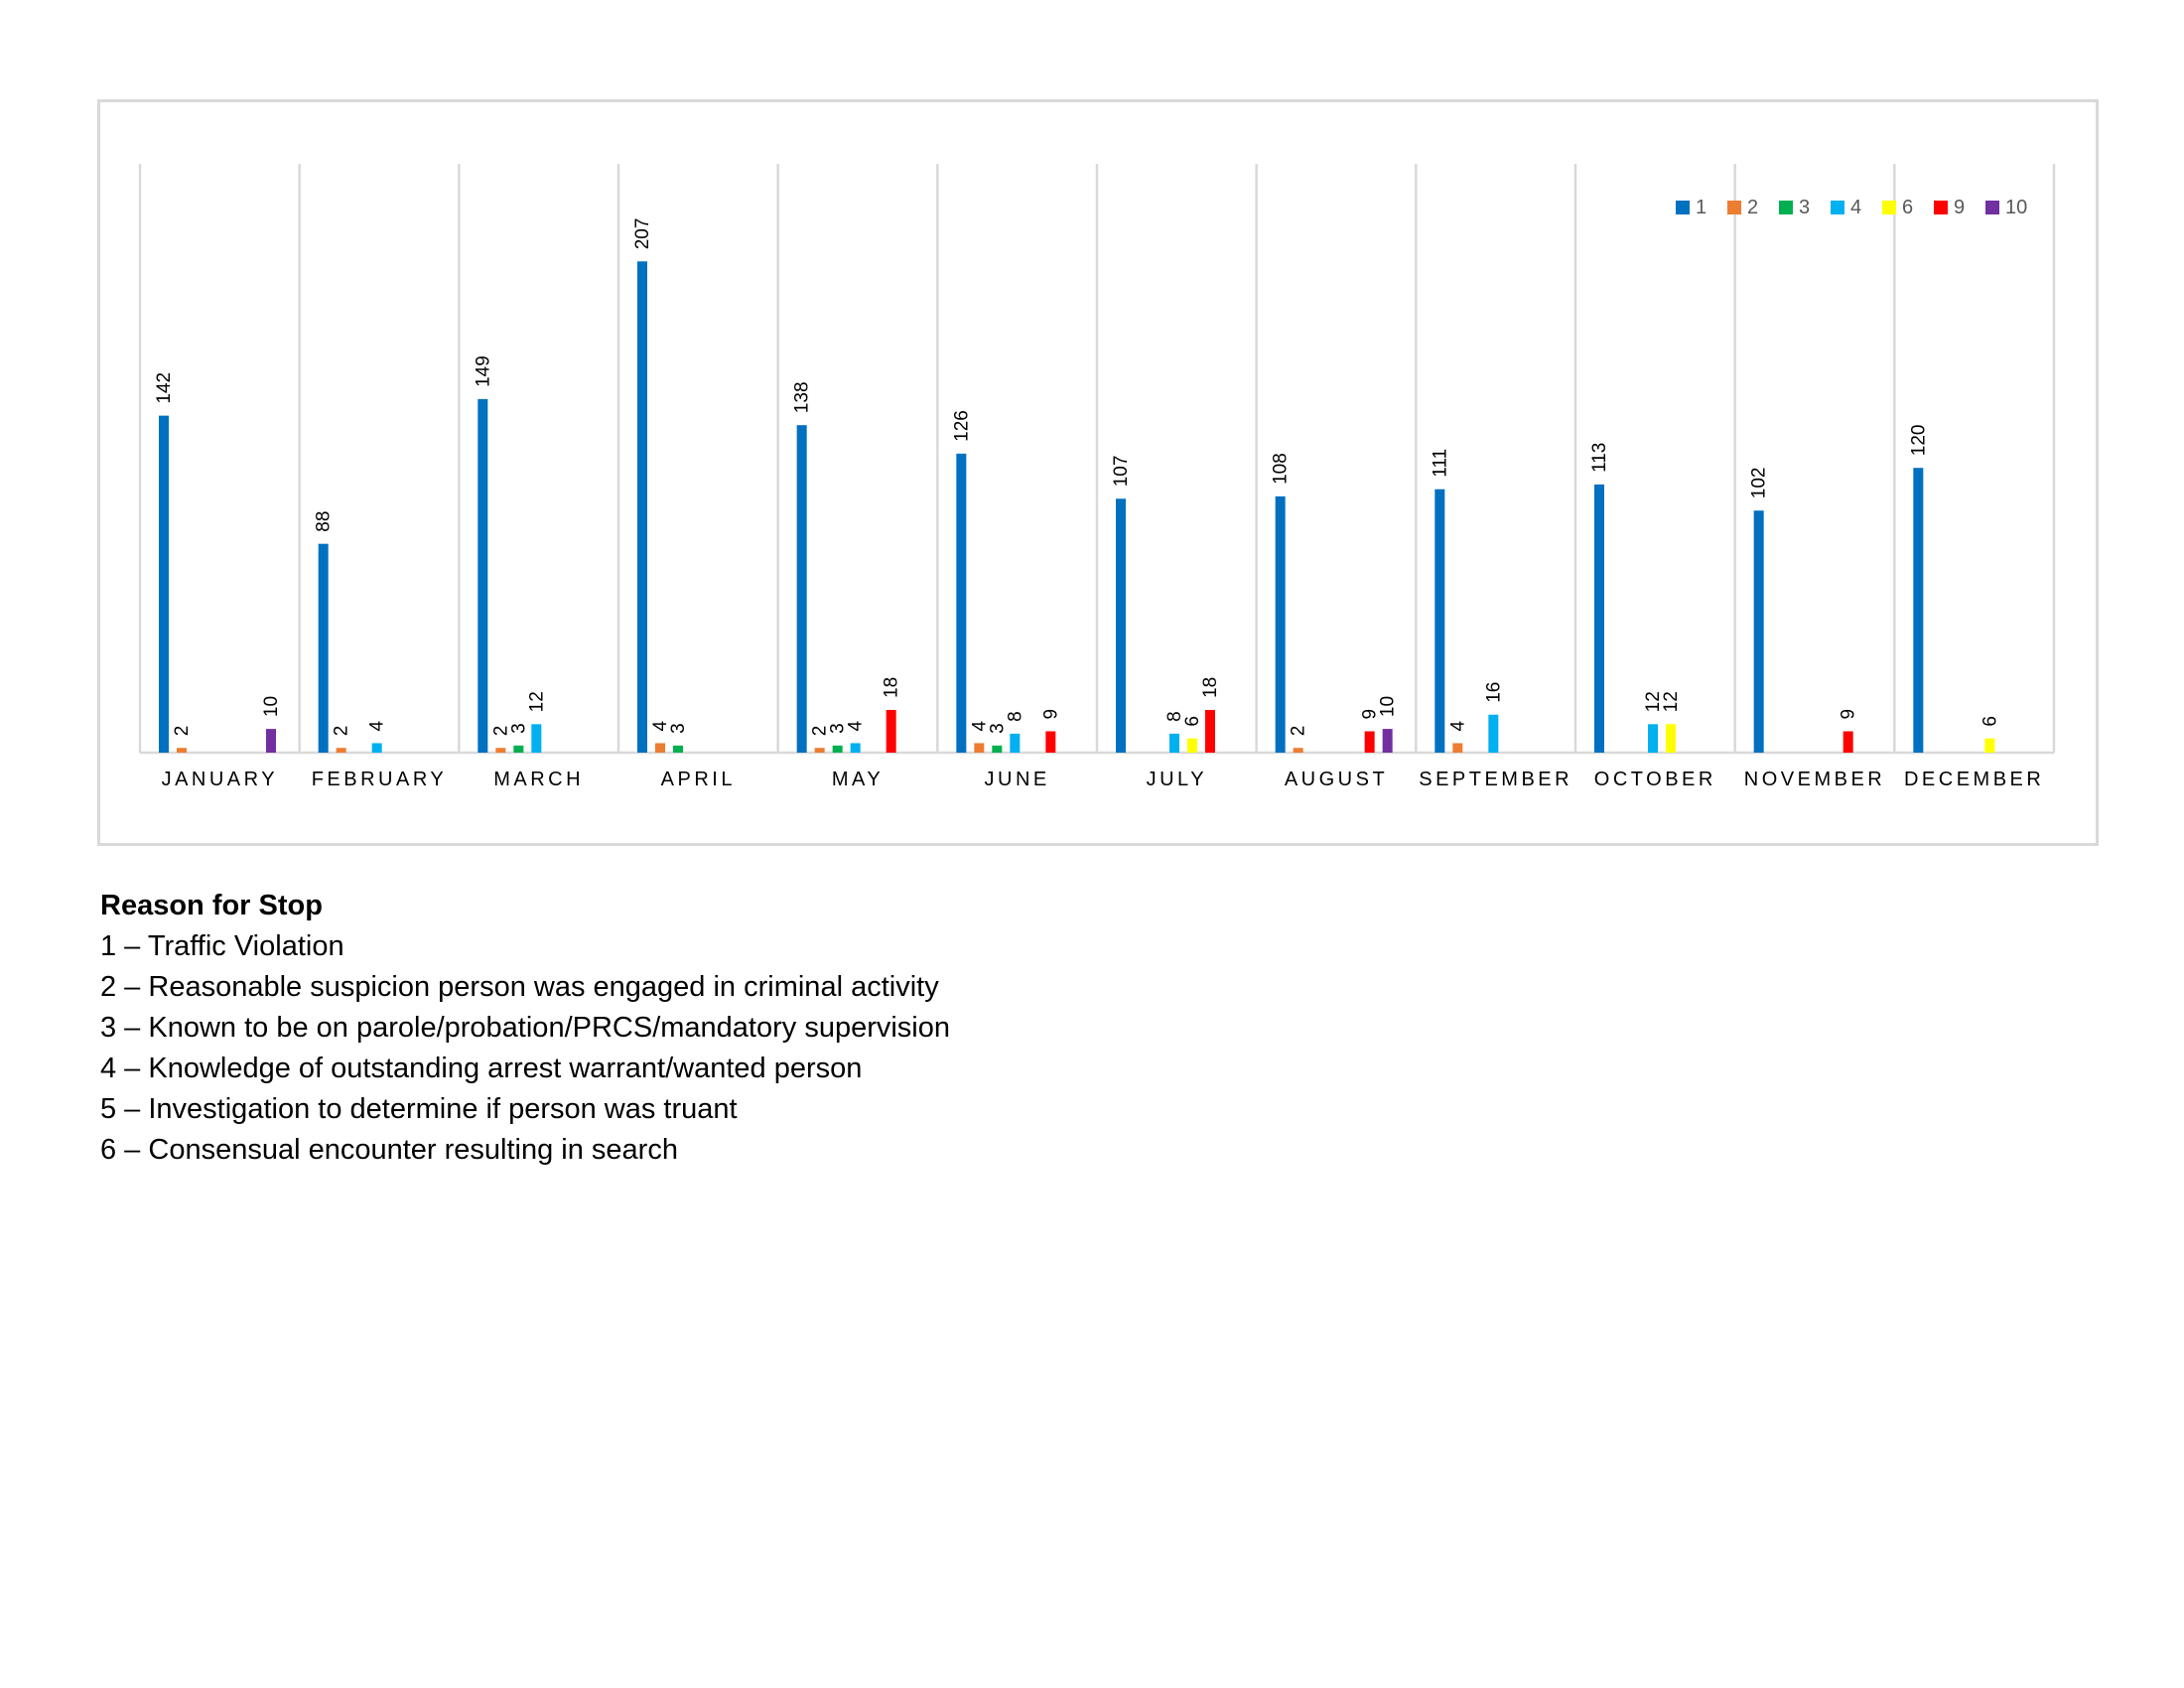 The height and width of the screenshot is (1688, 2184). Describe the element at coordinates (802, 397) in the screenshot. I see `data-label: 138` at that location.